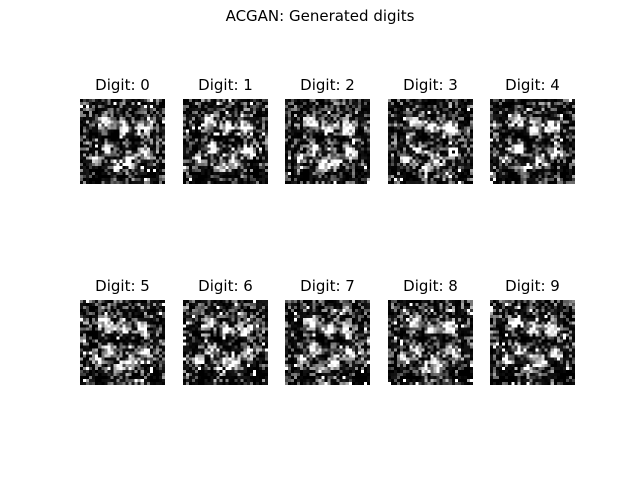 The height and width of the screenshot is (480, 640). Describe the element at coordinates (430, 85) in the screenshot. I see `panel-title: Digit: 3` at that location.